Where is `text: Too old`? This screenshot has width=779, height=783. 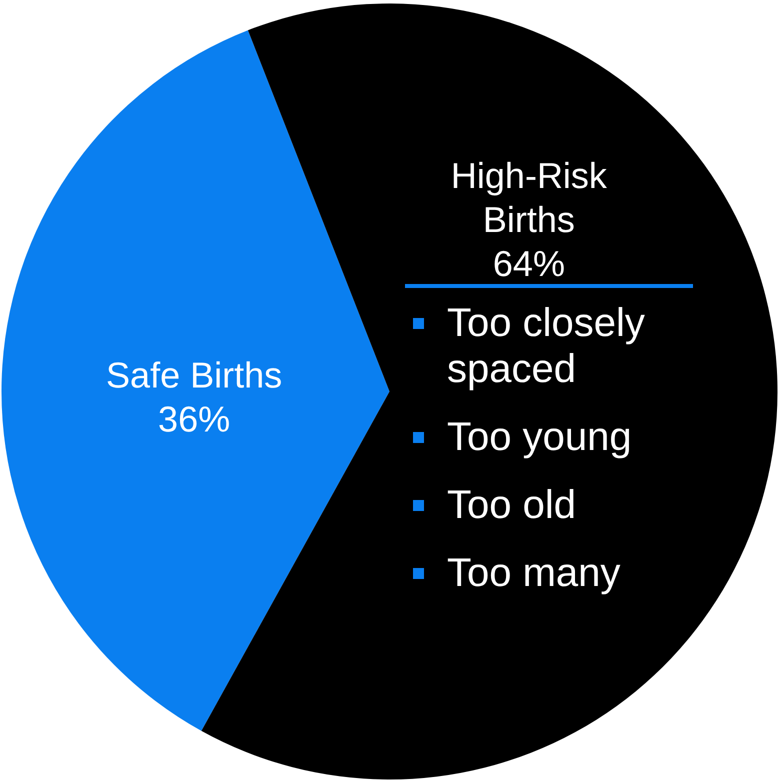
text: Too old is located at coordinates (511, 505).